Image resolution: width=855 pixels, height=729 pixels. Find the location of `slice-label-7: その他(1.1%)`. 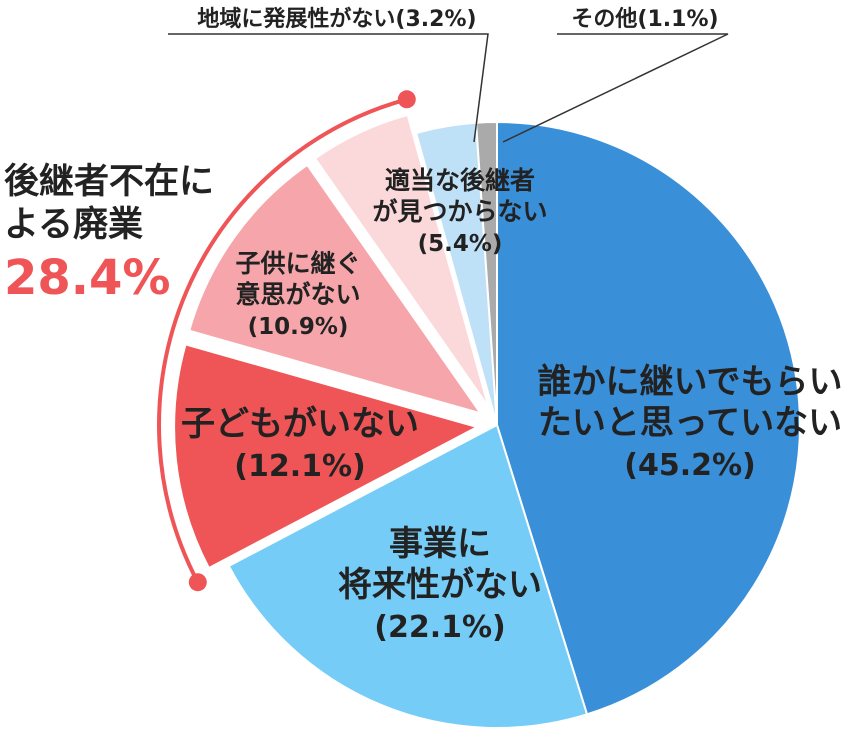

slice-label-7: その他(1.1%) is located at coordinates (644, 19).